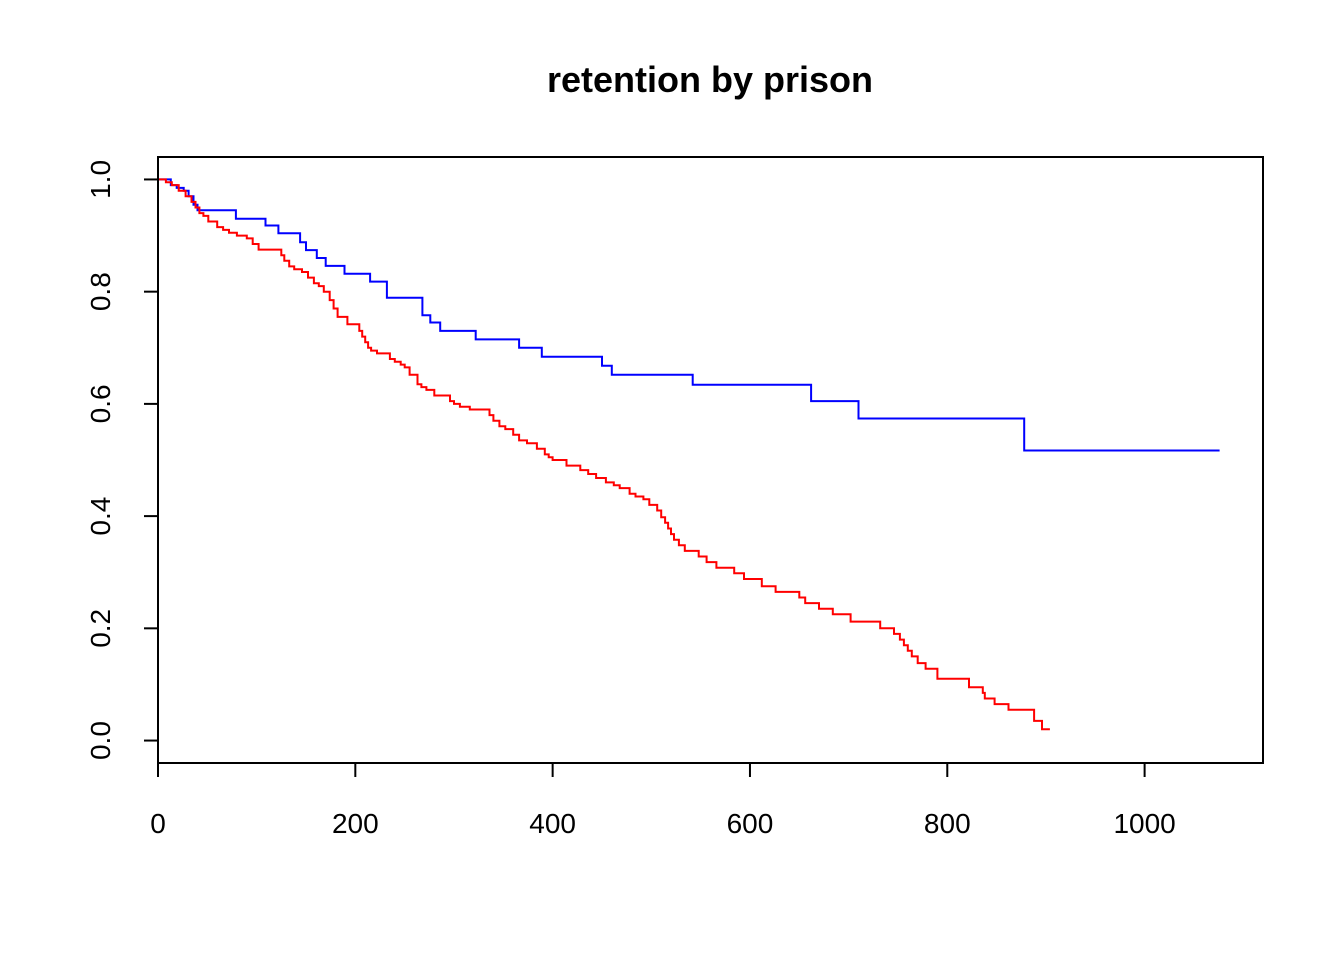 This screenshot has height=960, width=1344. What do you see at coordinates (663, 800) in the screenshot?
I see `x-axis: 0 200 400 600 800 1000` at bounding box center [663, 800].